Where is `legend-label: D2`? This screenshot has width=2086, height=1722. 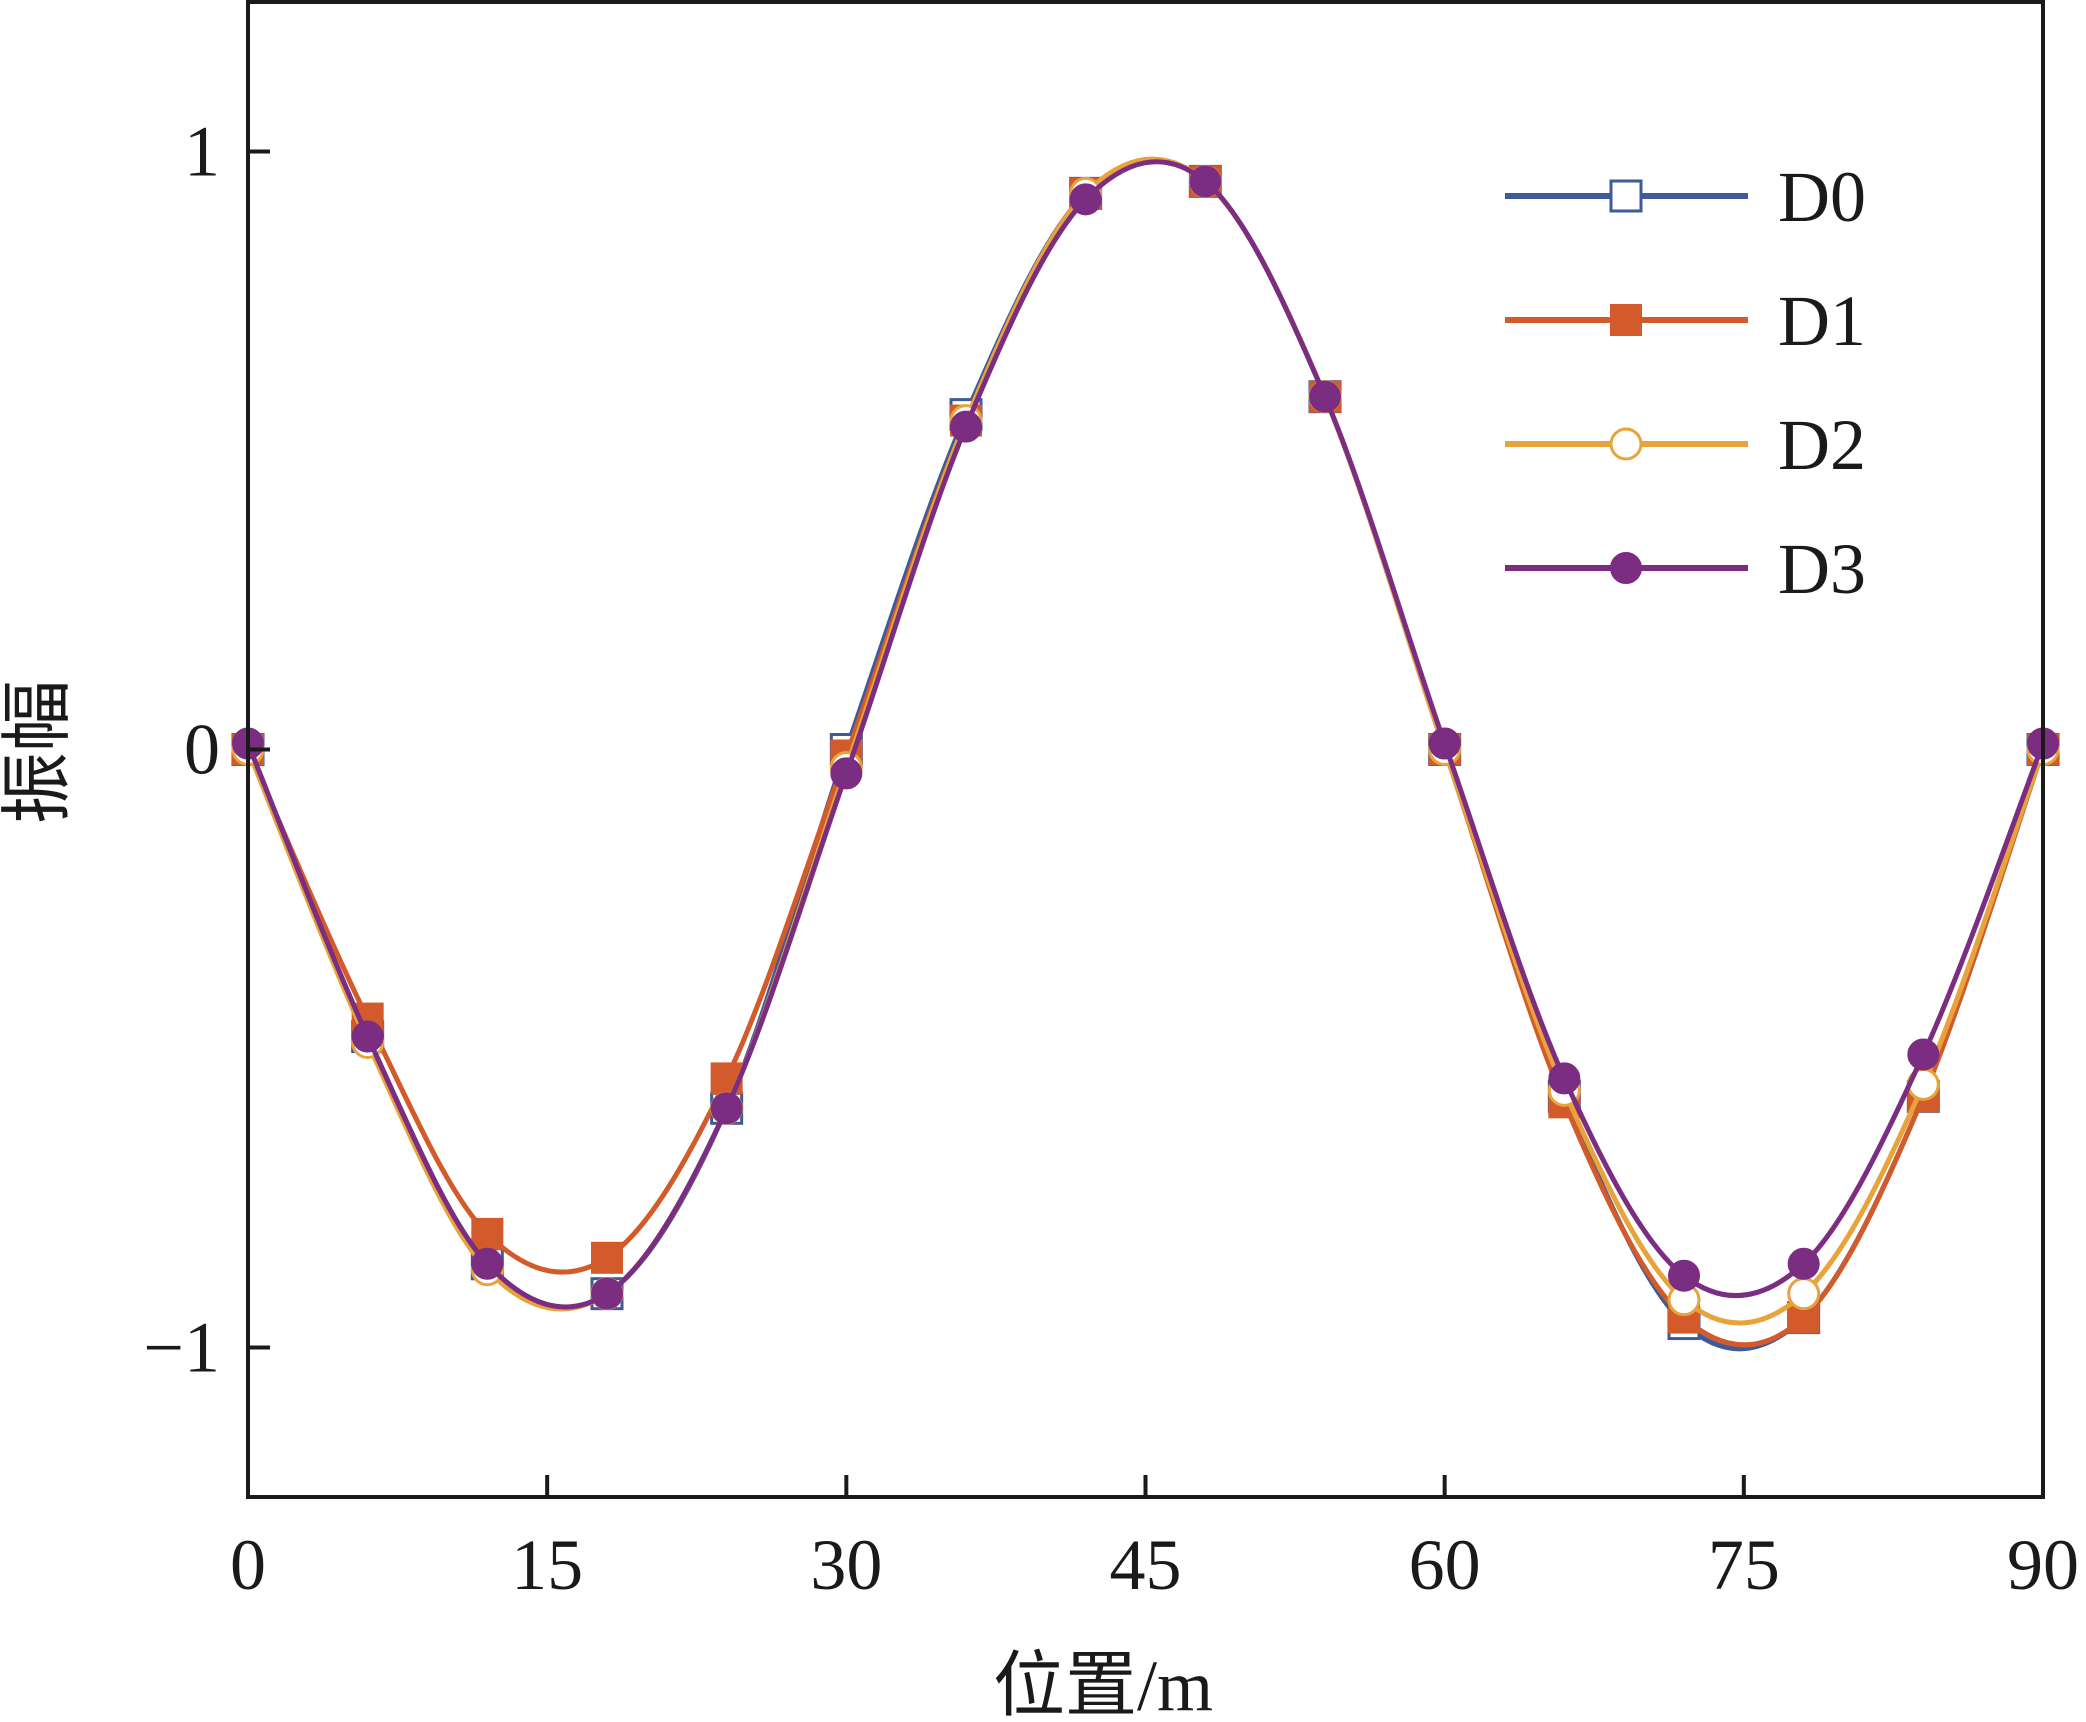 legend-label: D2 is located at coordinates (1822, 445).